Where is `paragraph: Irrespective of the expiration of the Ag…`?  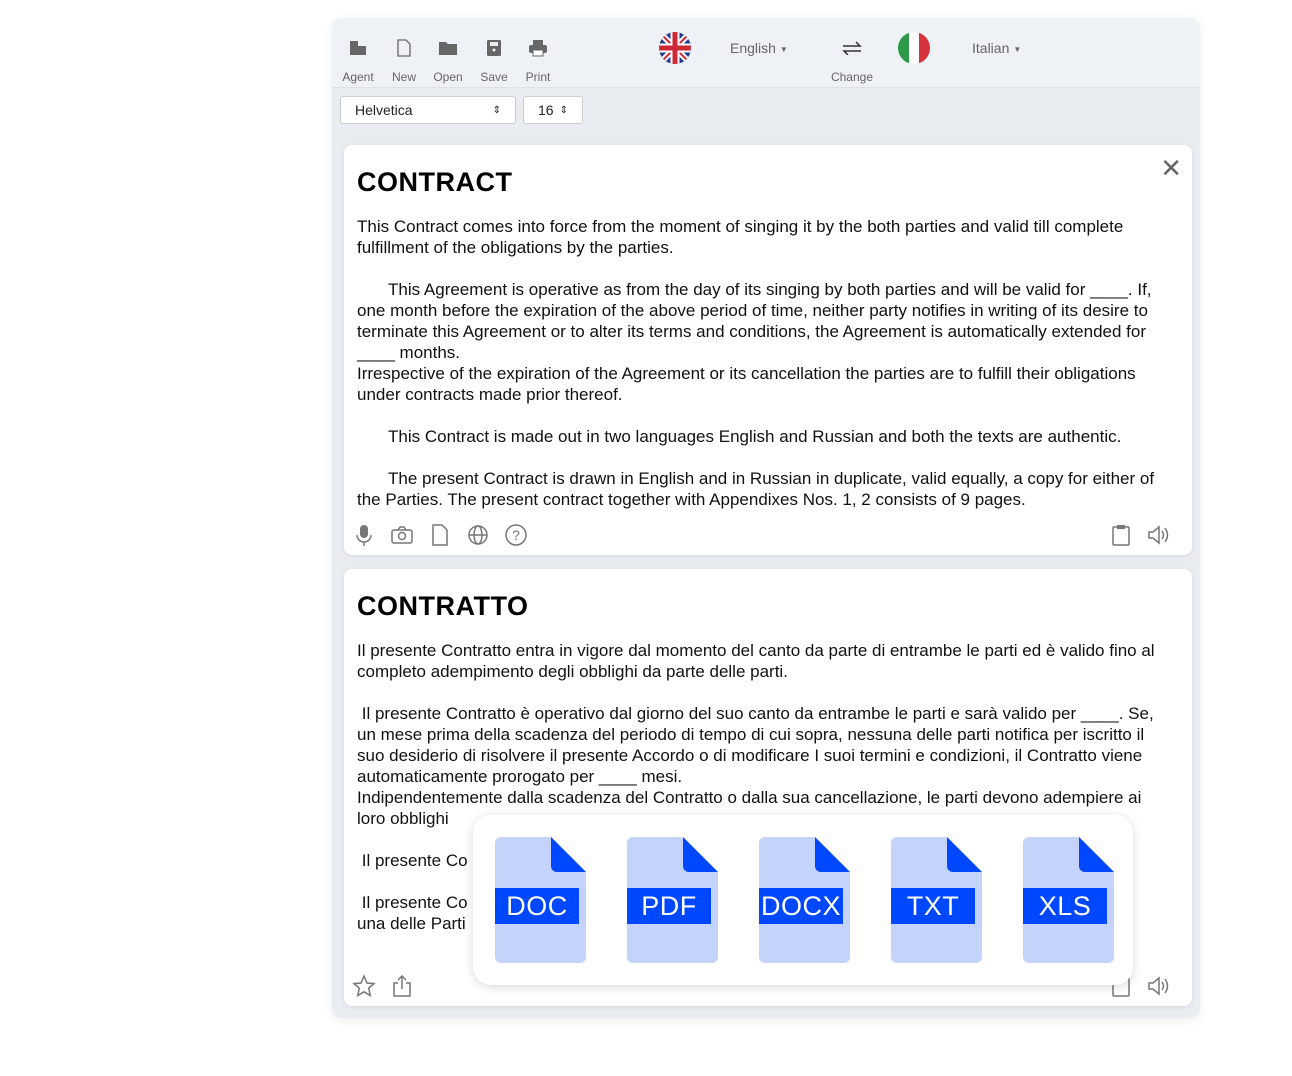 paragraph: Irrespective of the expiration of the Ag… is located at coordinates (746, 384).